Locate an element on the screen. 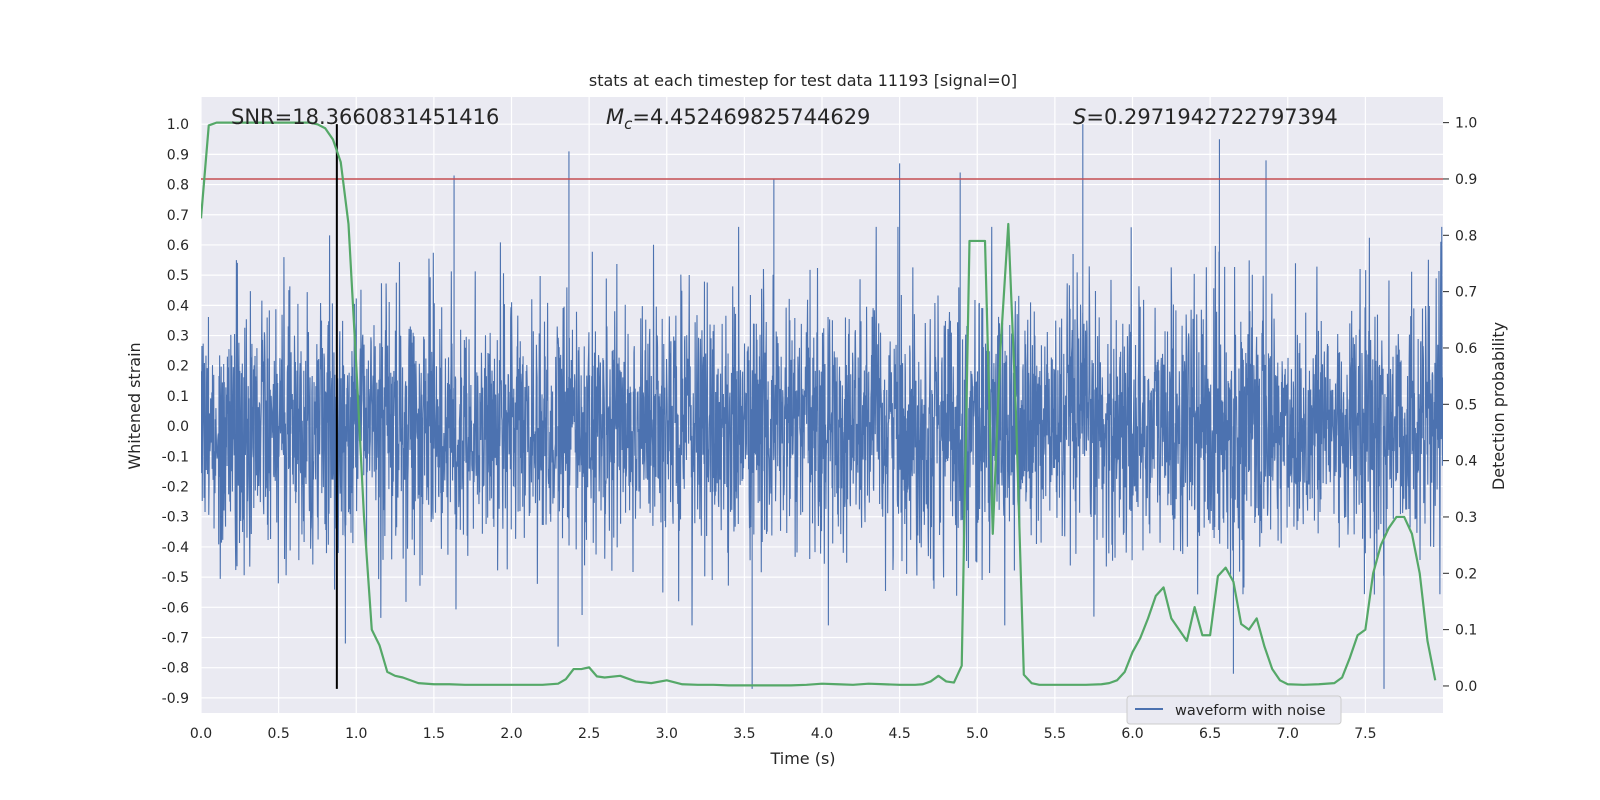 The image size is (1600, 800). x-tick-label: 6.5 is located at coordinates (1210, 734).